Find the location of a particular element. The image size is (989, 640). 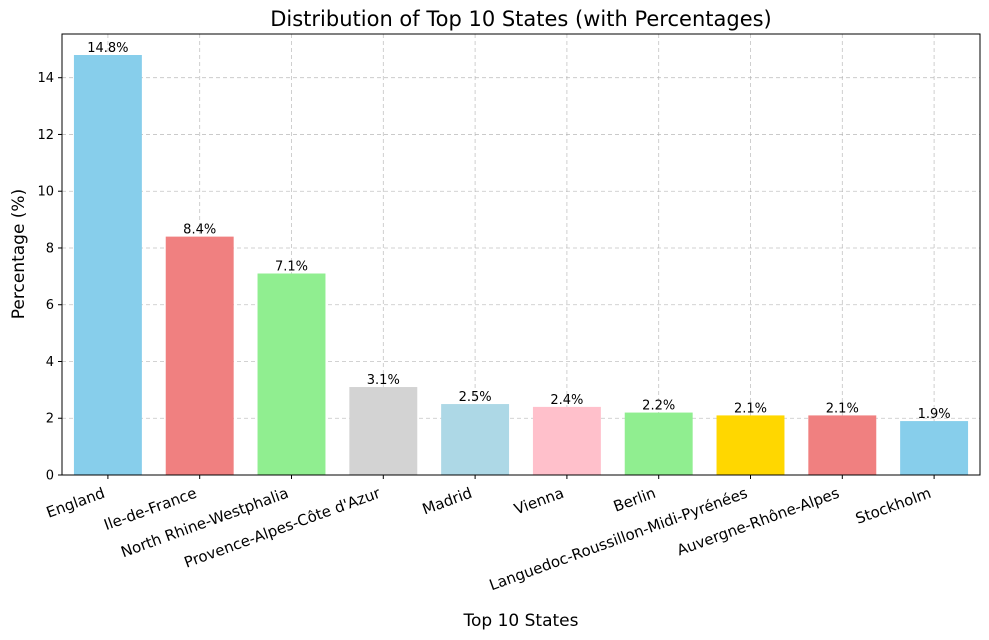

data-label-2: 7.1% is located at coordinates (291, 267).